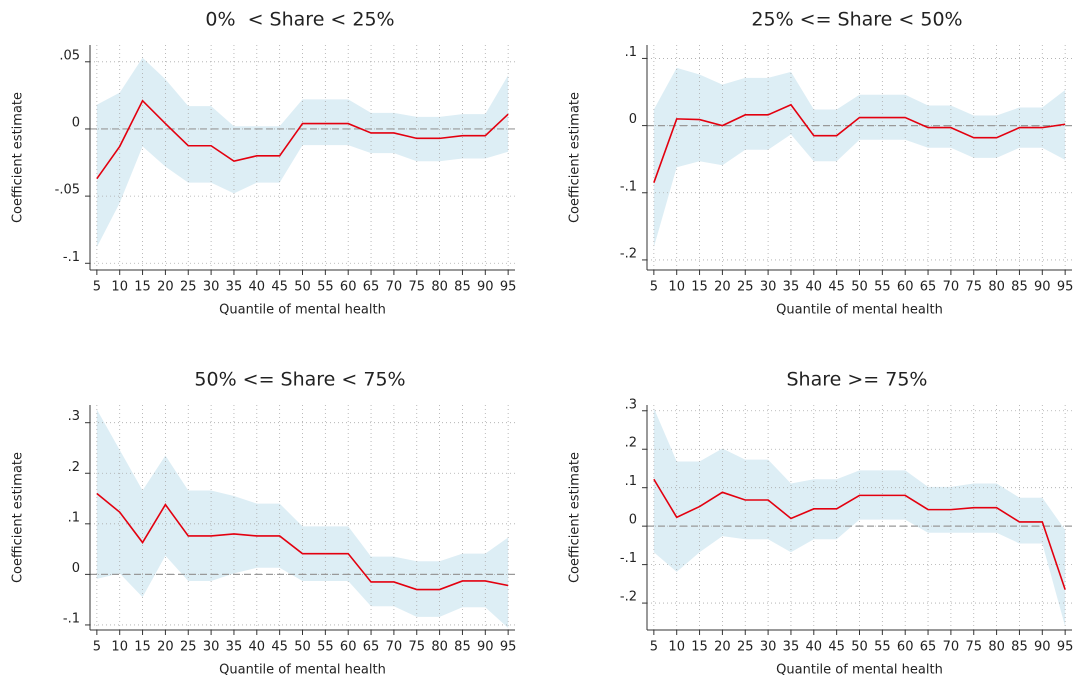  What do you see at coordinates (299, 380) in the screenshot?
I see `panel-title: 50% <= Share < 75%` at bounding box center [299, 380].